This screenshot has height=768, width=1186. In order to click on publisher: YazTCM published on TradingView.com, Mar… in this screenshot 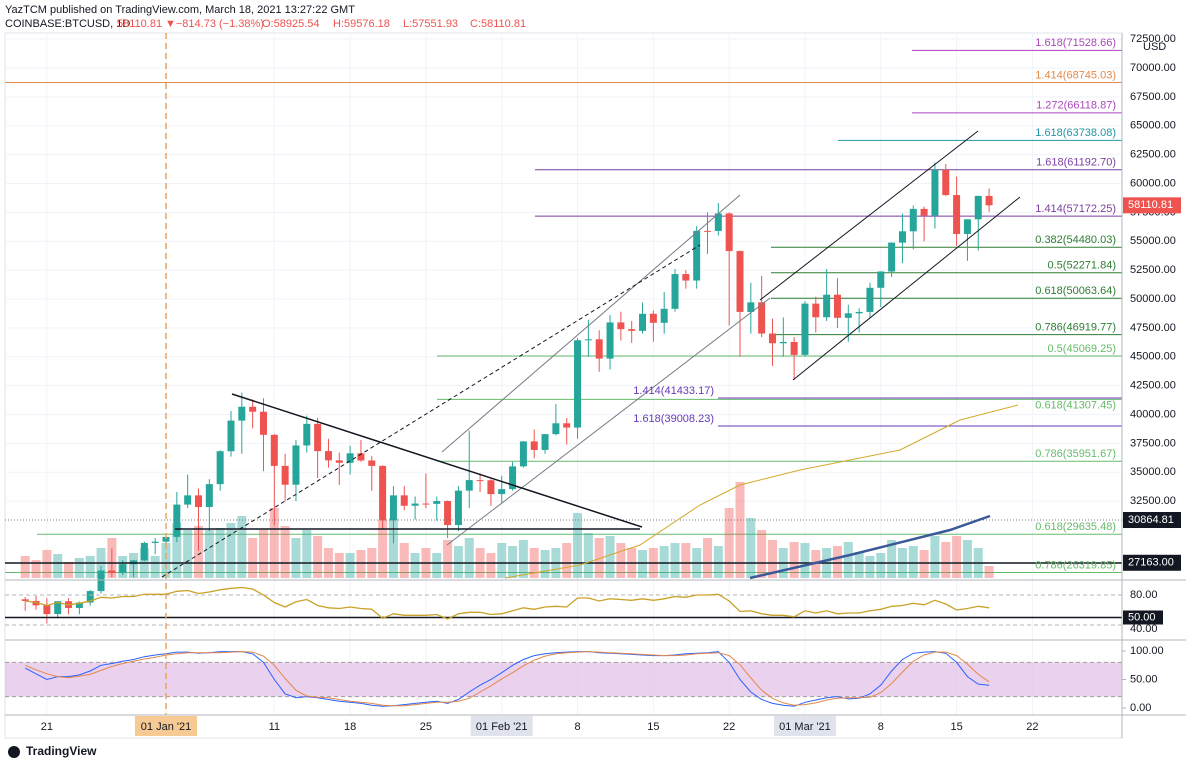, I will do `click(180, 10)`.